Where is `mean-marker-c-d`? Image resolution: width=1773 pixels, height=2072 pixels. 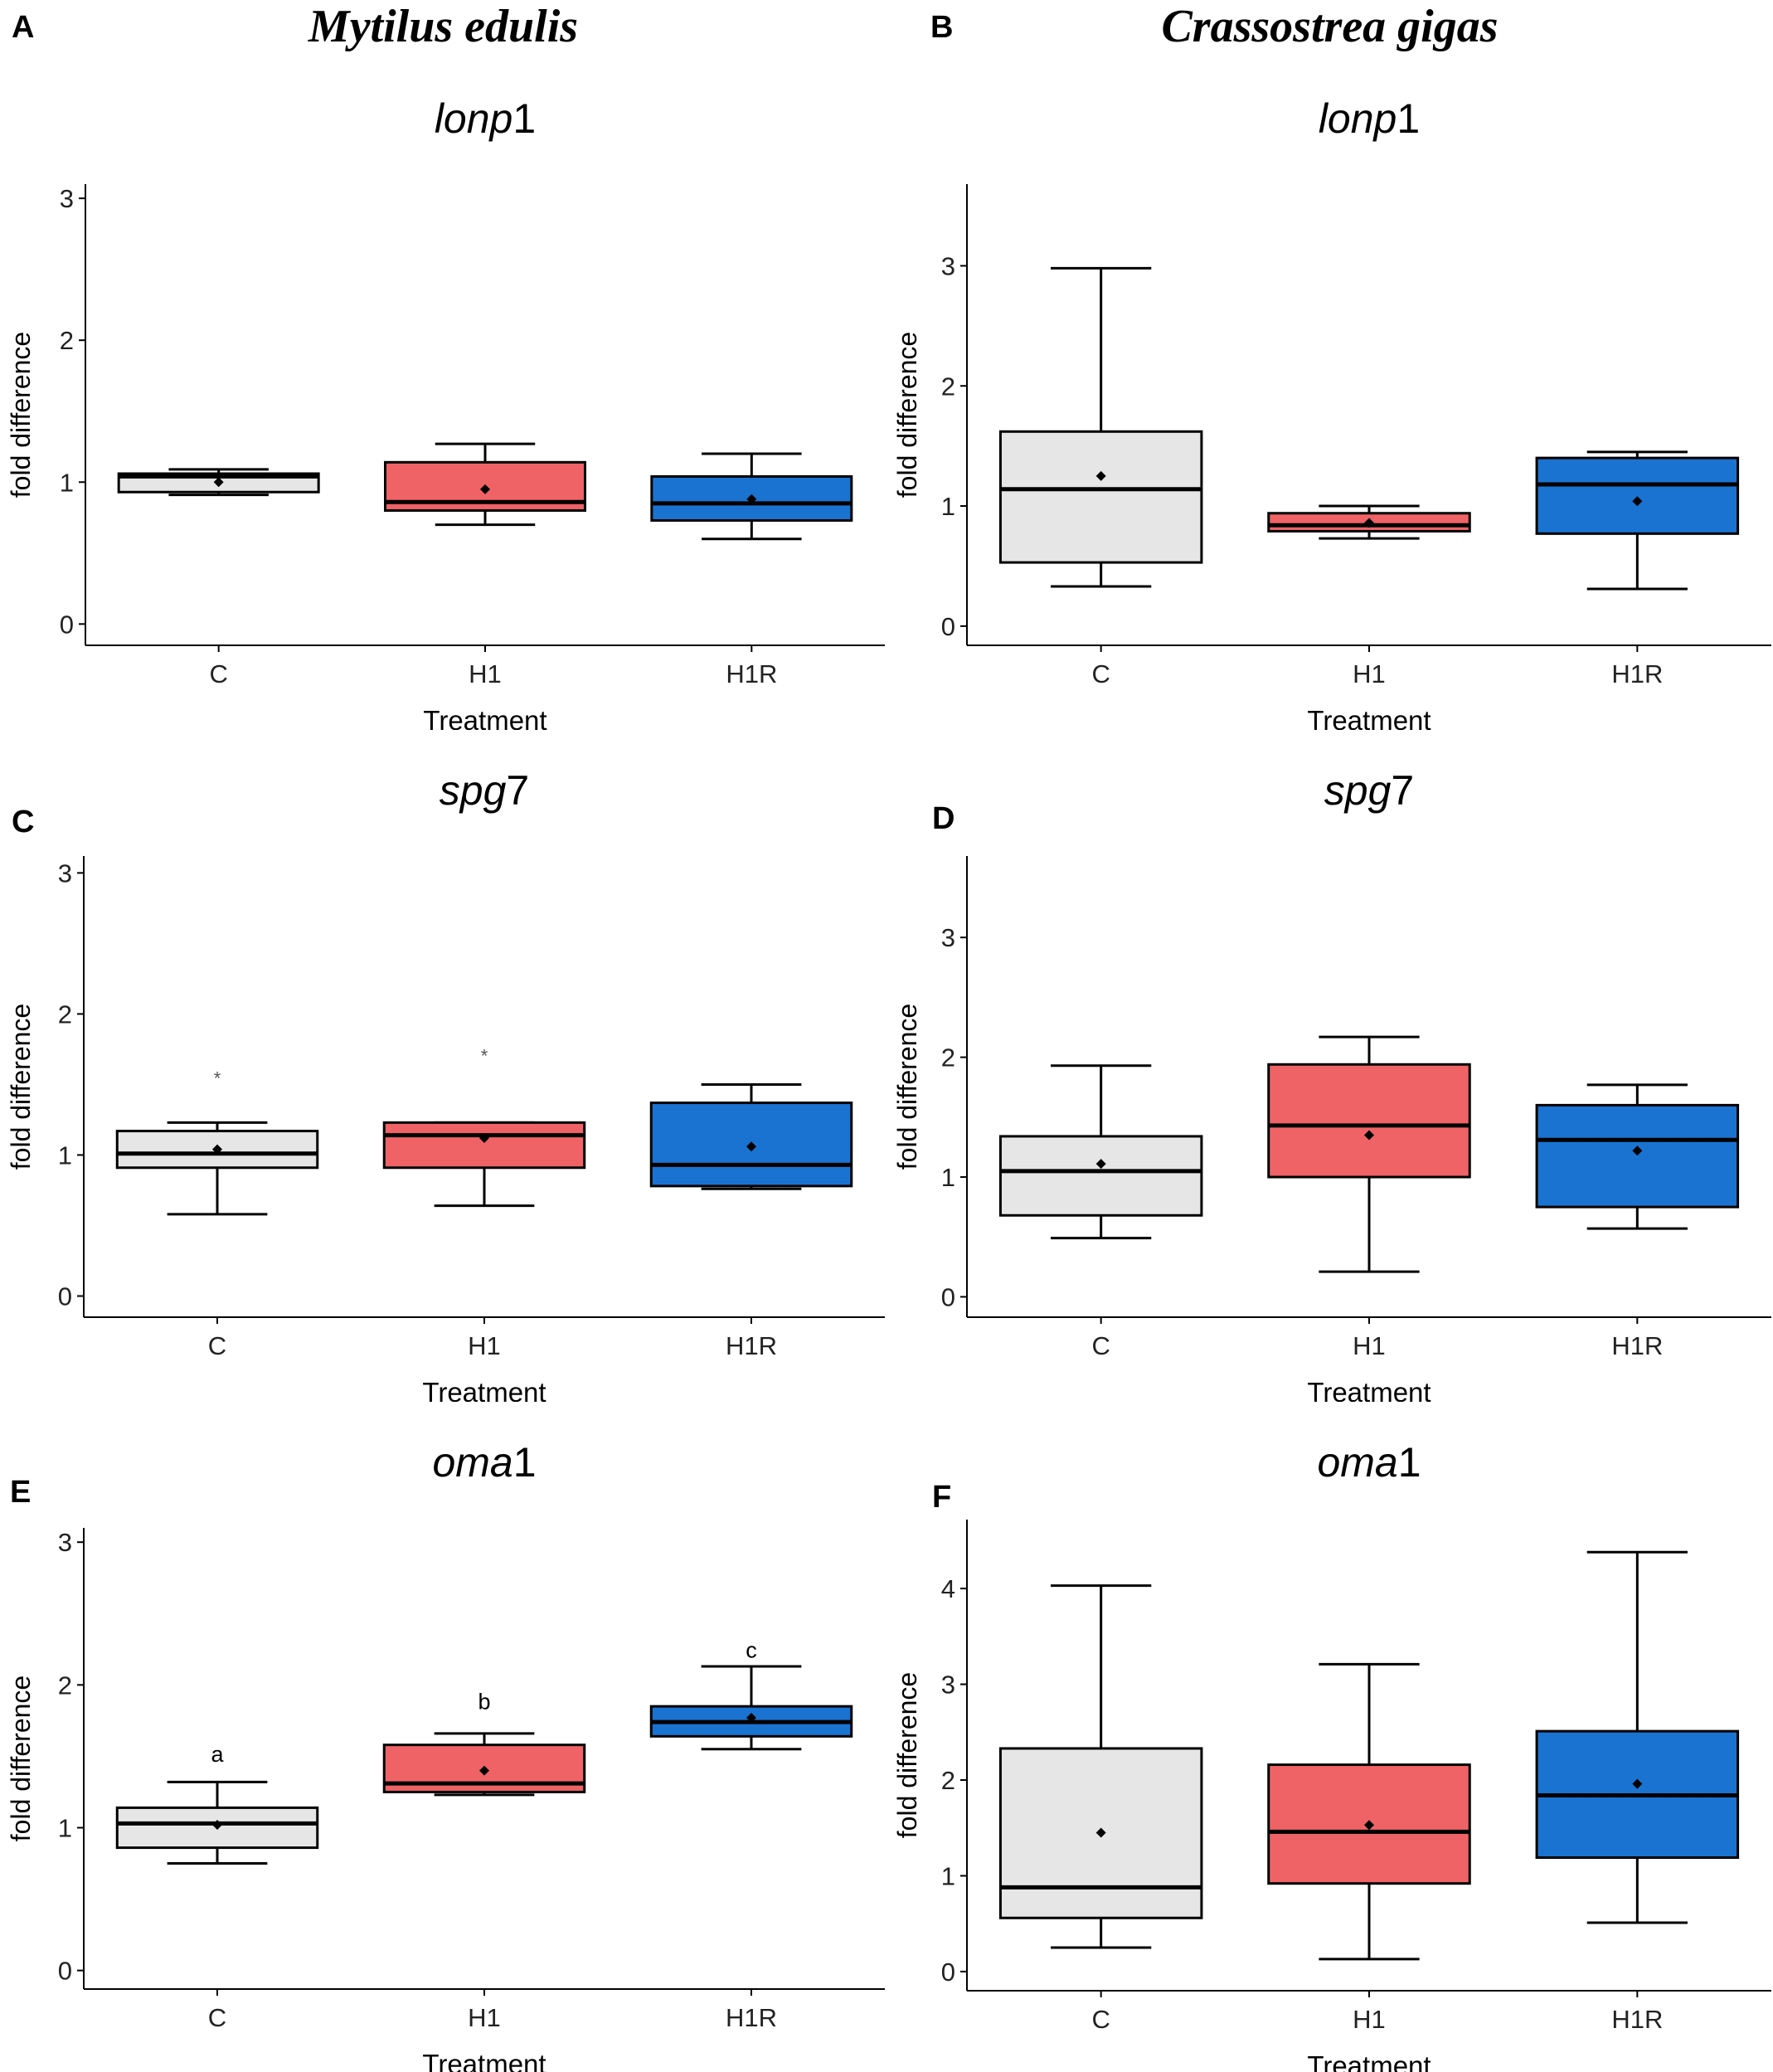
mean-marker-c-d is located at coordinates (1100, 1164).